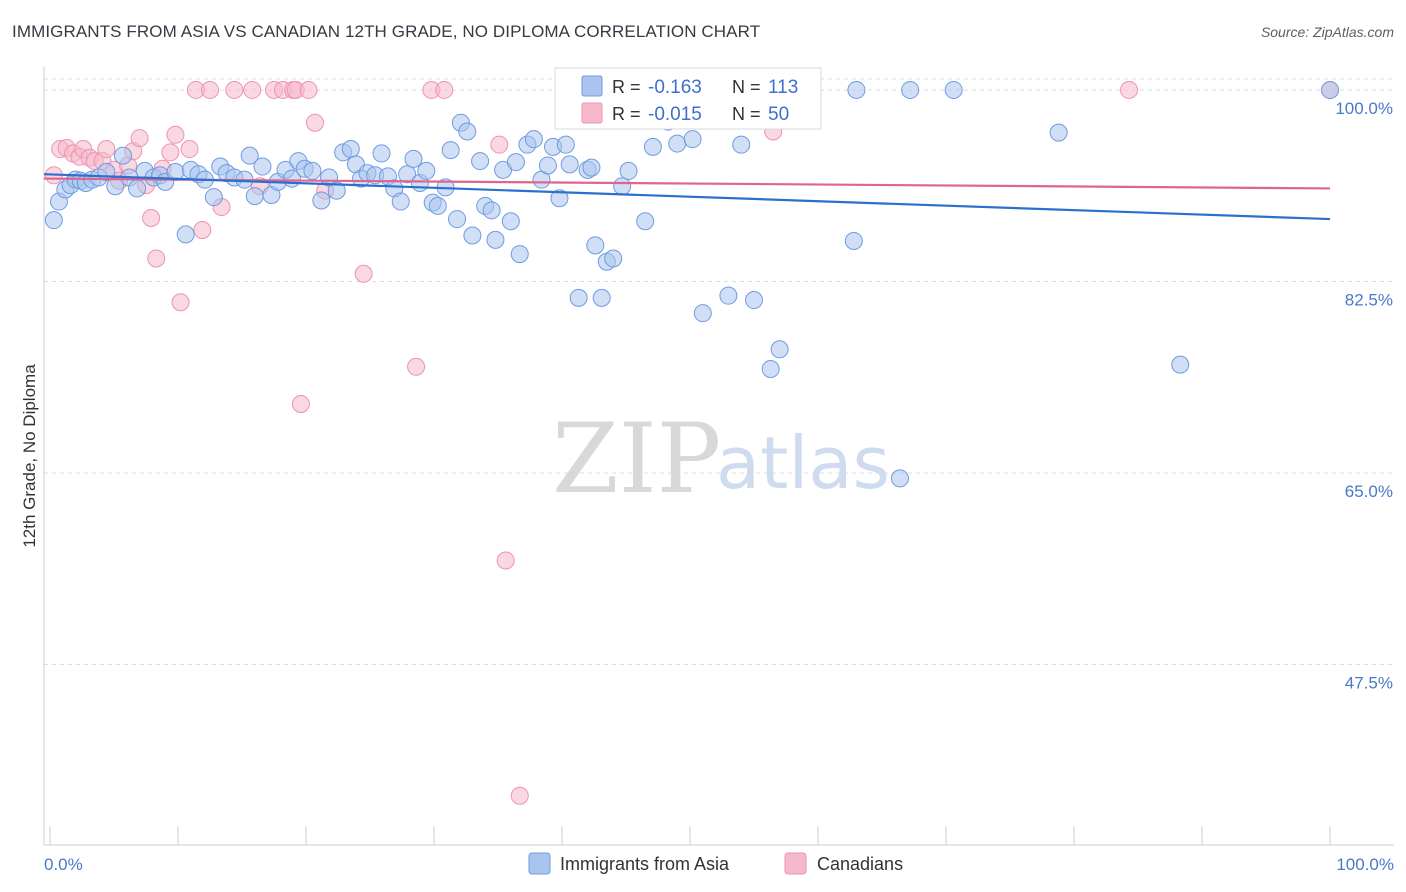  What do you see at coordinates (1327, 32) in the screenshot?
I see `source-credit: Source: ZipAtlas.com` at bounding box center [1327, 32].